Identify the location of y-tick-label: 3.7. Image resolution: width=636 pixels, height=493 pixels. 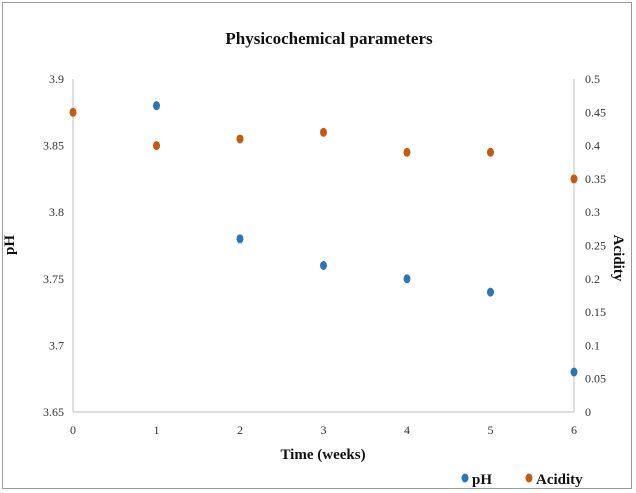
(56, 345).